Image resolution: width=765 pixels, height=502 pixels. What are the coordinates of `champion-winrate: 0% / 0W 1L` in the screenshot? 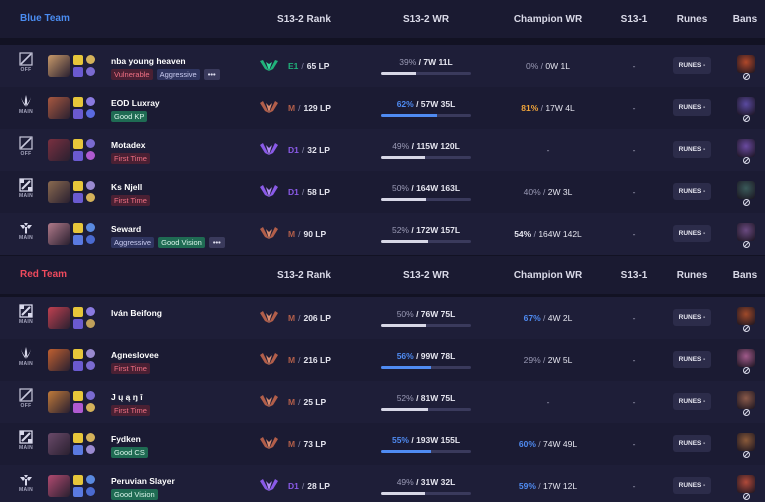 It's located at (548, 66).